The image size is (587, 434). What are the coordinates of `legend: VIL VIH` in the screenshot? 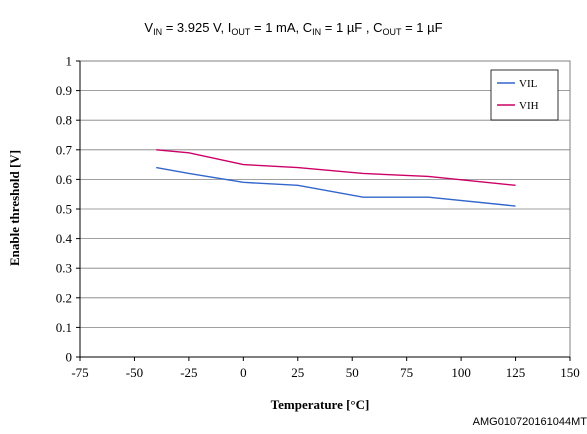 It's located at (524, 95).